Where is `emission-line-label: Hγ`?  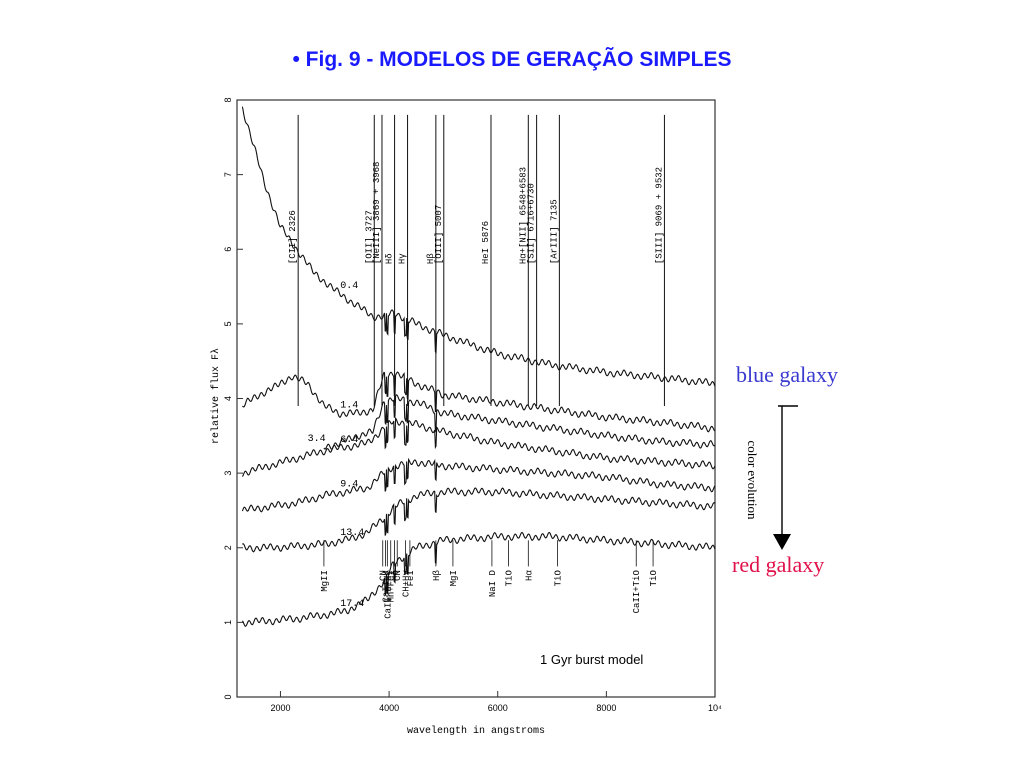
emission-line-label: Hγ is located at coordinates (403, 258).